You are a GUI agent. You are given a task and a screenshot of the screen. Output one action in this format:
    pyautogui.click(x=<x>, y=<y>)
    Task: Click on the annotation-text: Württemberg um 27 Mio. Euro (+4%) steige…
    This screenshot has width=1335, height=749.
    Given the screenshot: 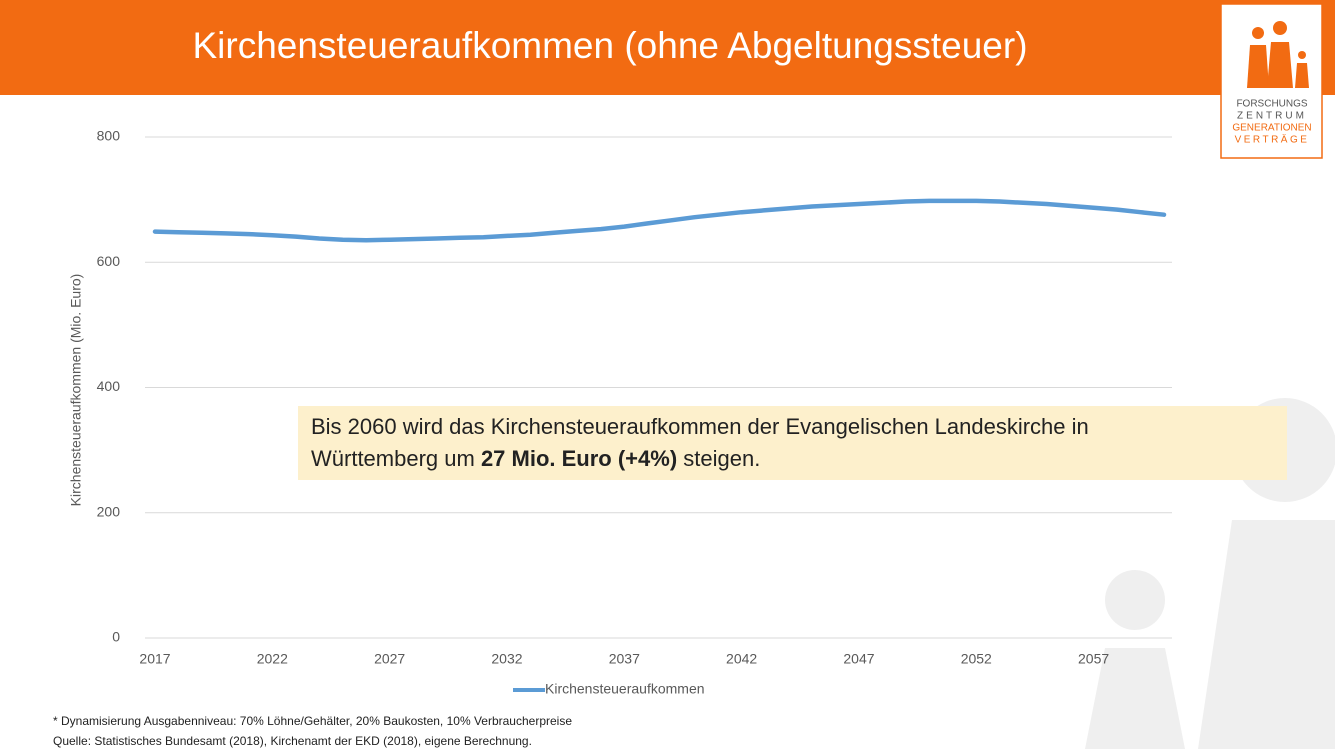 What is the action you would take?
    pyautogui.click(x=535, y=458)
    